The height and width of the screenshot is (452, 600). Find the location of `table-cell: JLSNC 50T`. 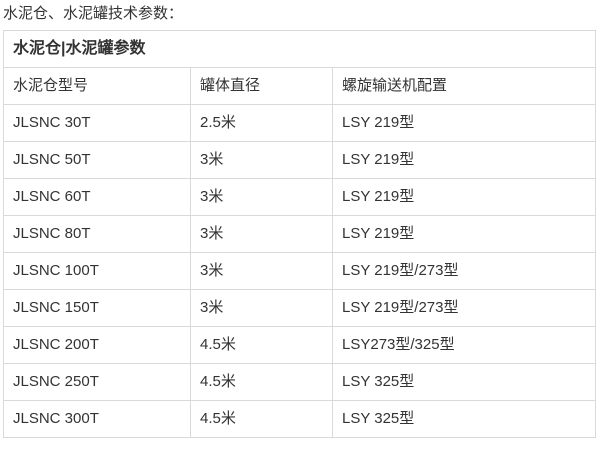

table-cell: JLSNC 50T is located at coordinates (97, 160).